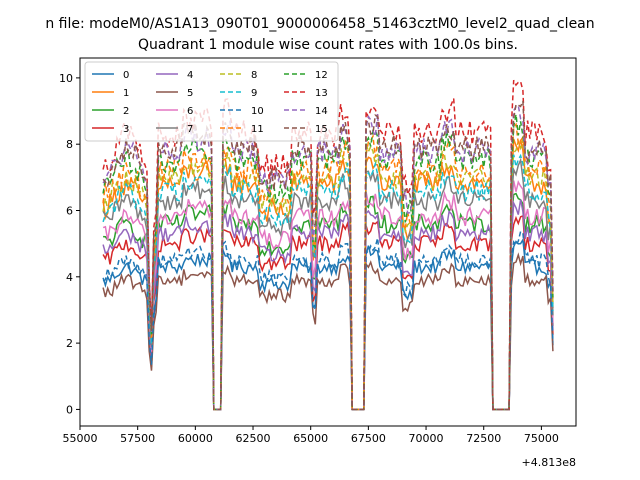 This screenshot has height=480, width=640. Describe the element at coordinates (69, 343) in the screenshot. I see `y-tick-label: 2` at that location.